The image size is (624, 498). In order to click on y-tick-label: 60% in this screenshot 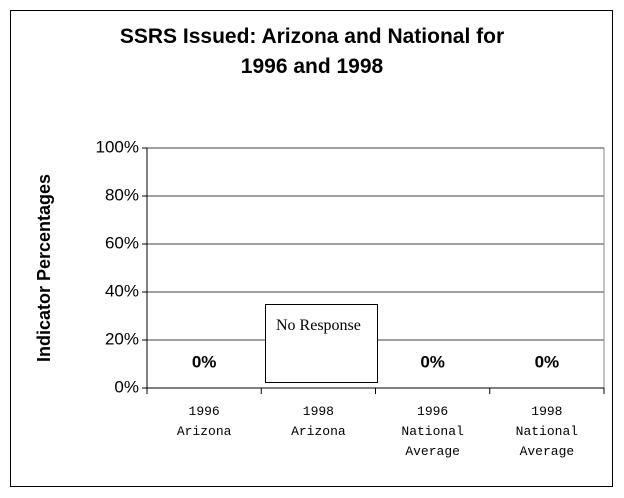, I will do `click(122, 242)`.